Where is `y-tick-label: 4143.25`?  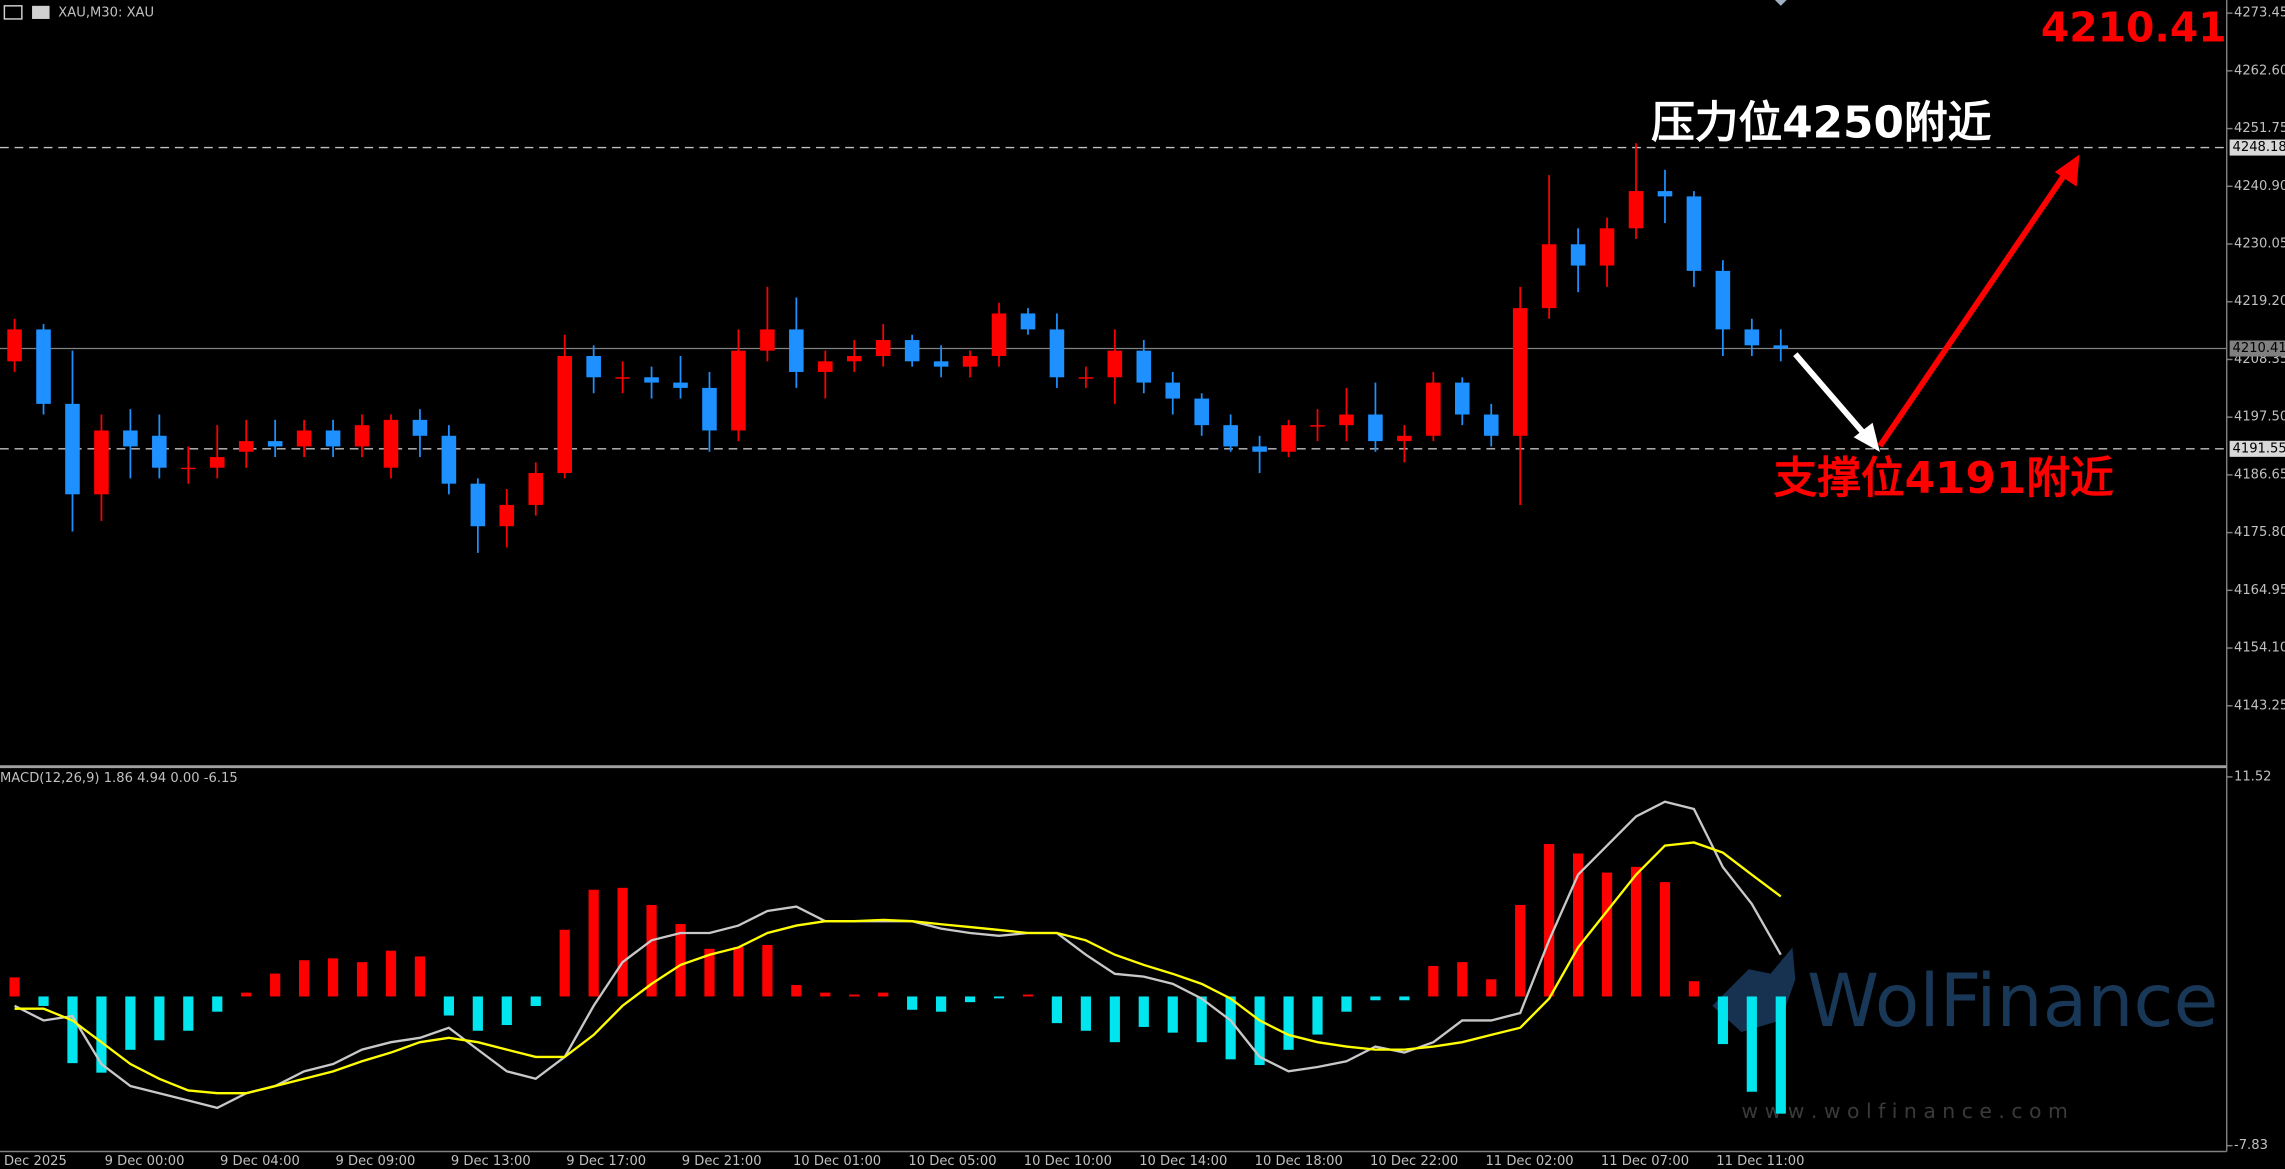 y-tick-label: 4143.25 is located at coordinates (2259, 705).